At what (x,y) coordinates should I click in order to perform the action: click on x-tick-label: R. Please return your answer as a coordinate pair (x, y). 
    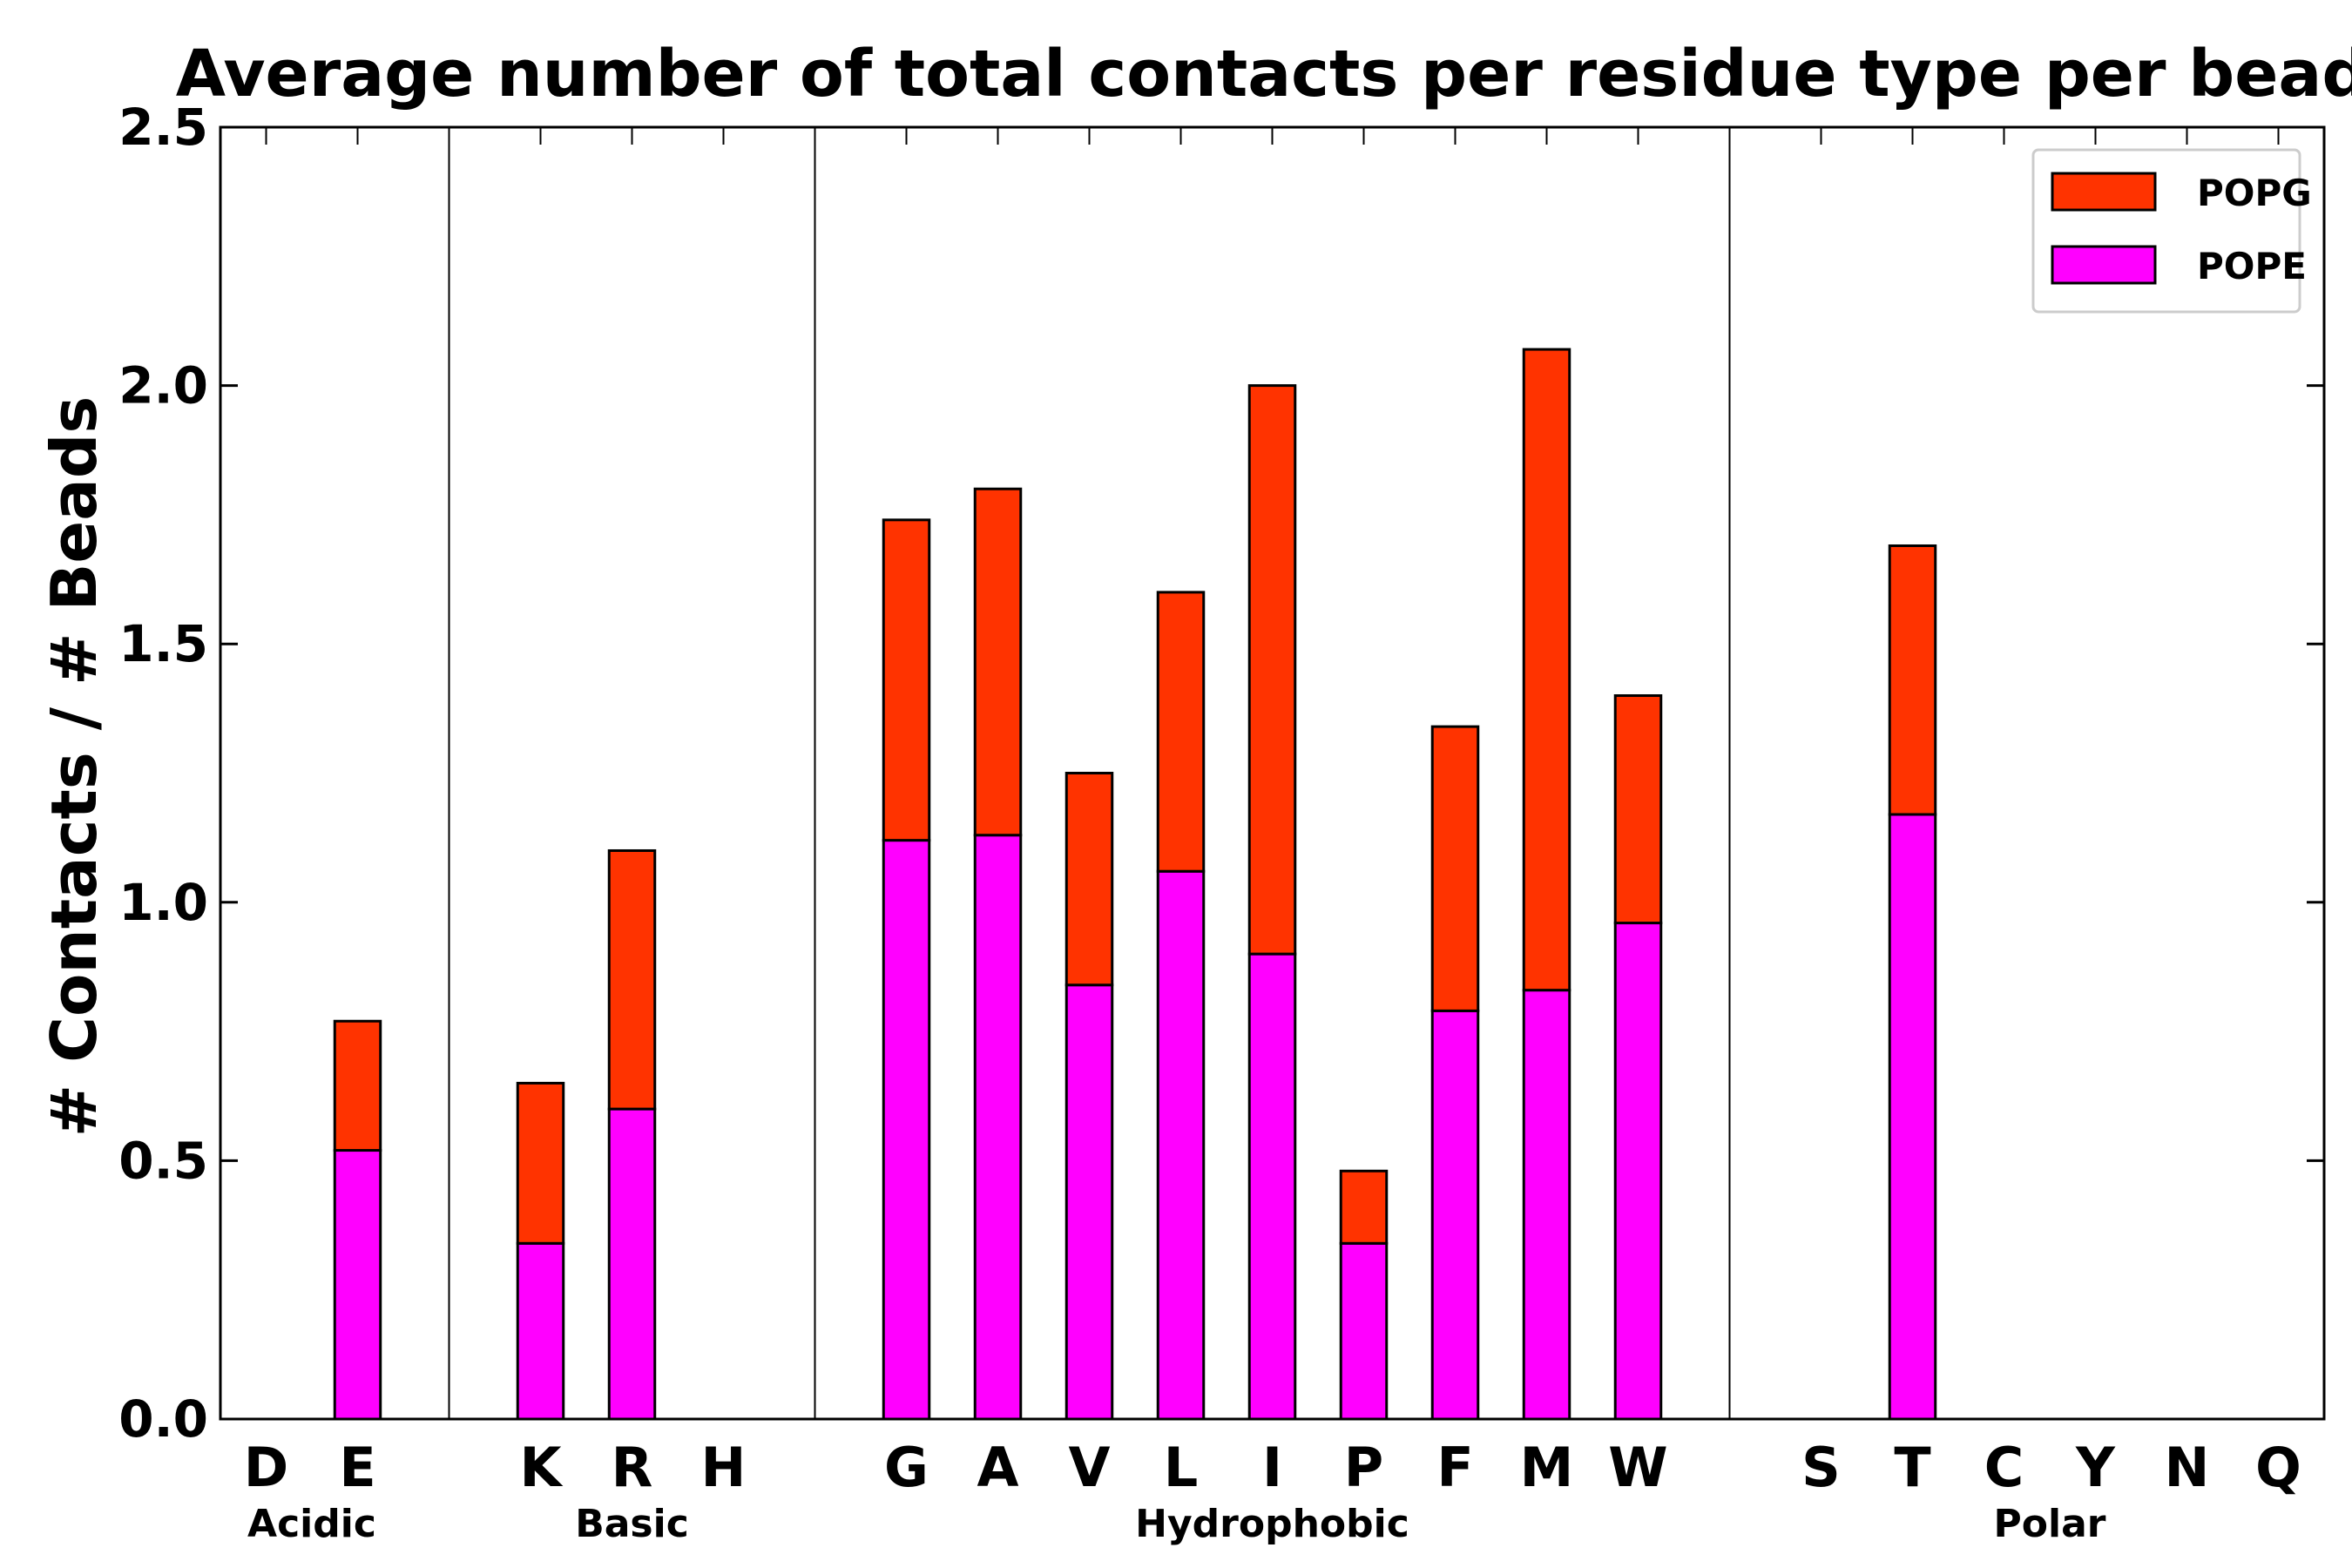
    Looking at the image, I should click on (633, 1467).